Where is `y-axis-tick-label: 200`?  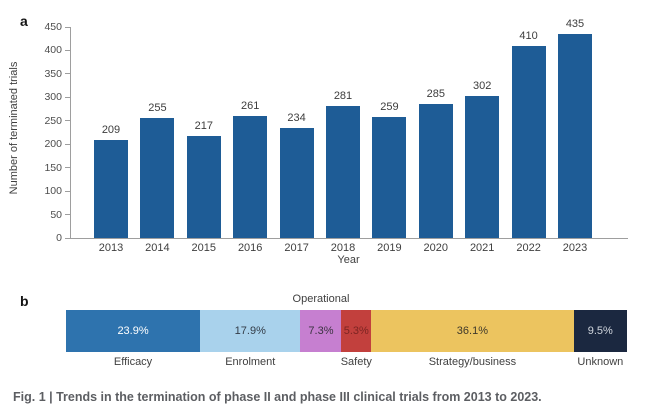 y-axis-tick-label: 200 is located at coordinates (53, 144).